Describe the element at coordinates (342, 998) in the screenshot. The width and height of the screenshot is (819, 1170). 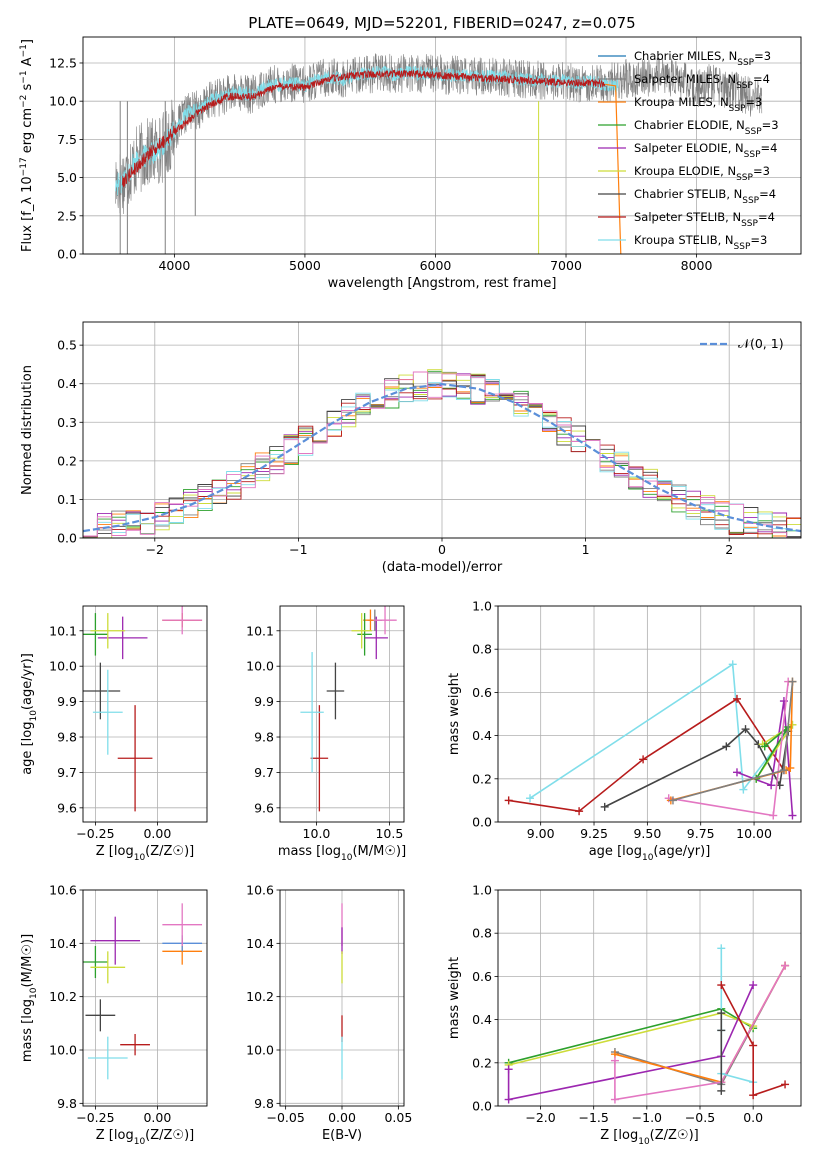
I see `mass-vs-EBV-frame` at that location.